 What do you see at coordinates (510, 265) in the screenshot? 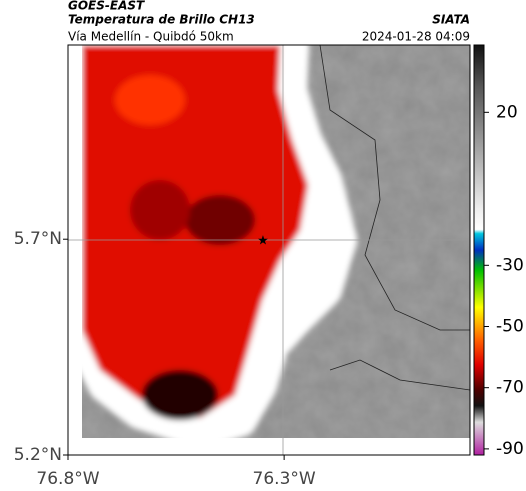
I see `colorbar-tick-label: -30` at bounding box center [510, 265].